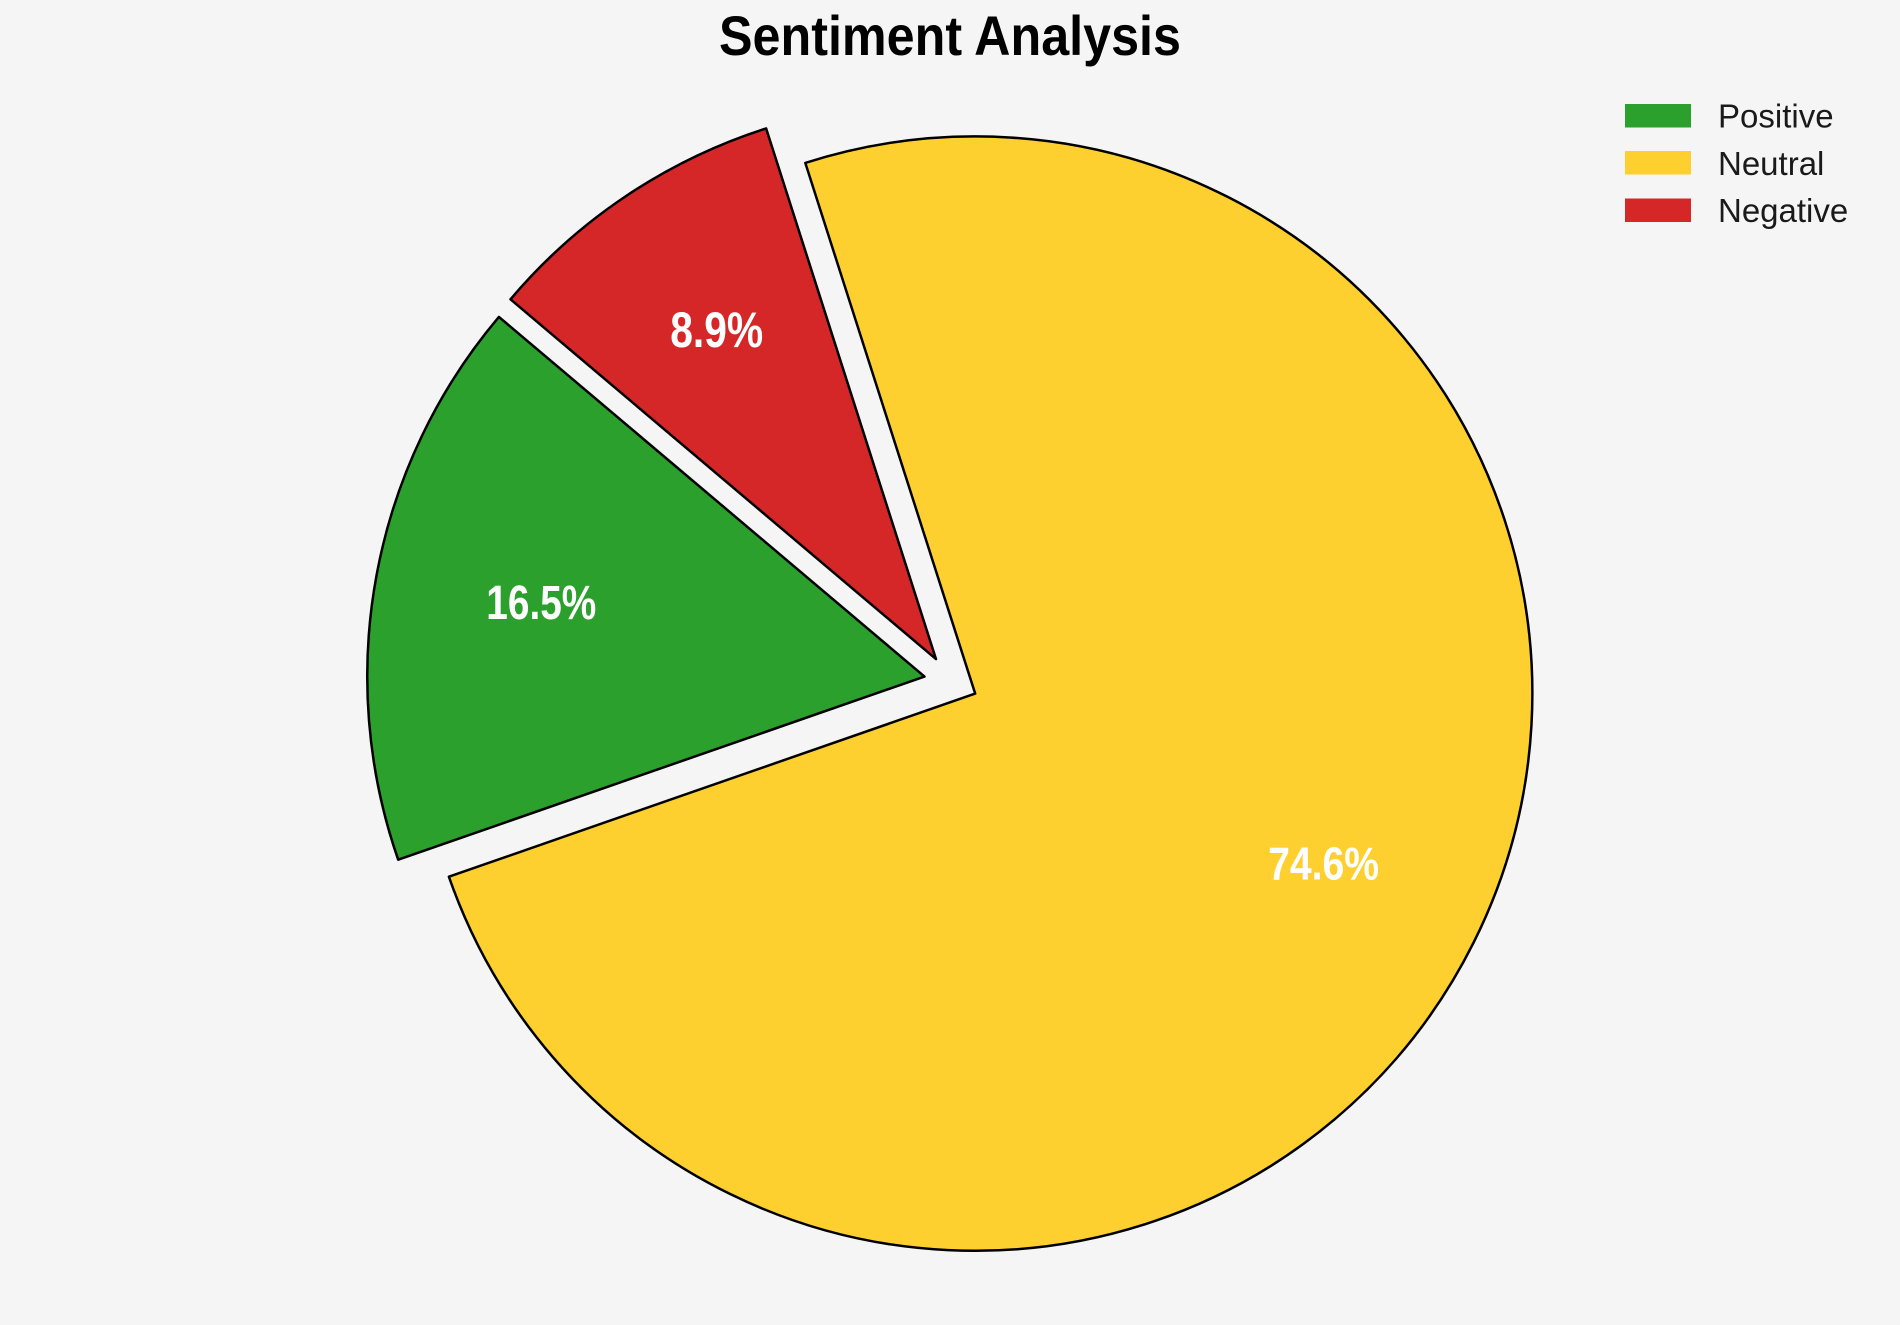 This screenshot has height=1325, width=1900. I want to click on svg-text: 8.9%, so click(716, 329).